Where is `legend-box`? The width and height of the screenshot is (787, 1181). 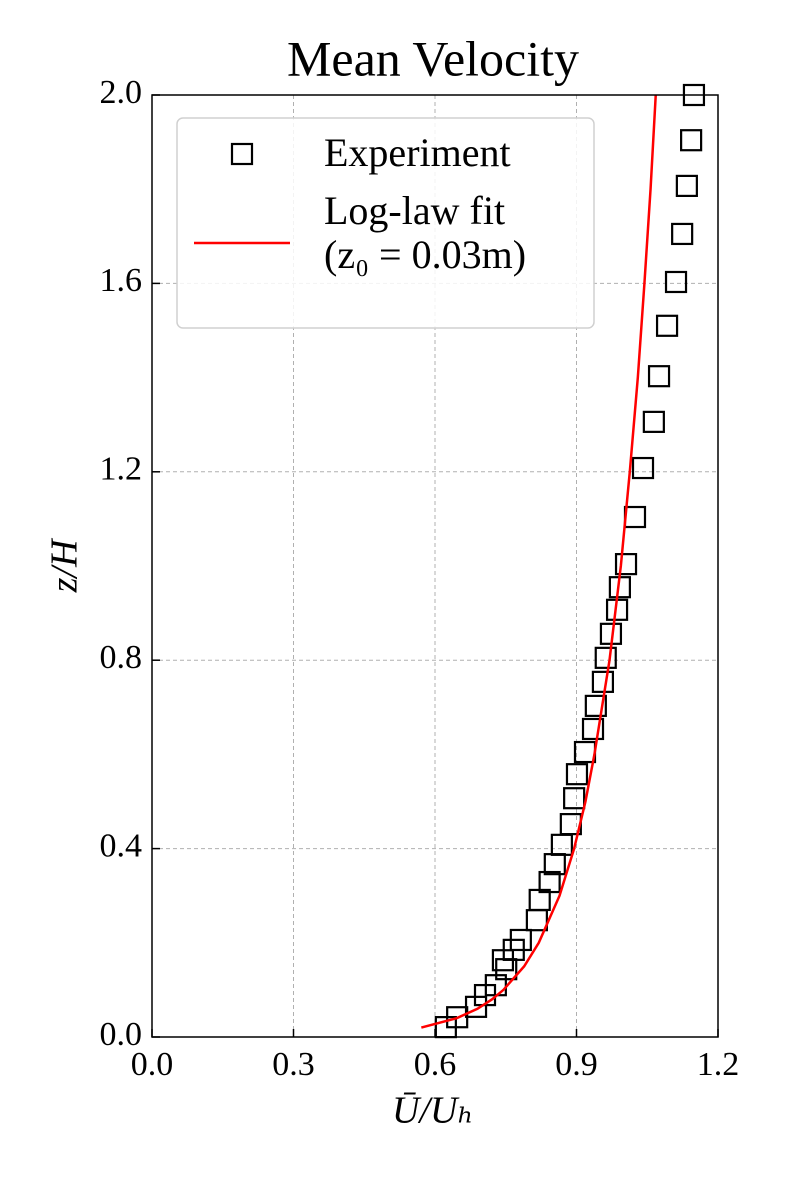
legend-box is located at coordinates (385, 223).